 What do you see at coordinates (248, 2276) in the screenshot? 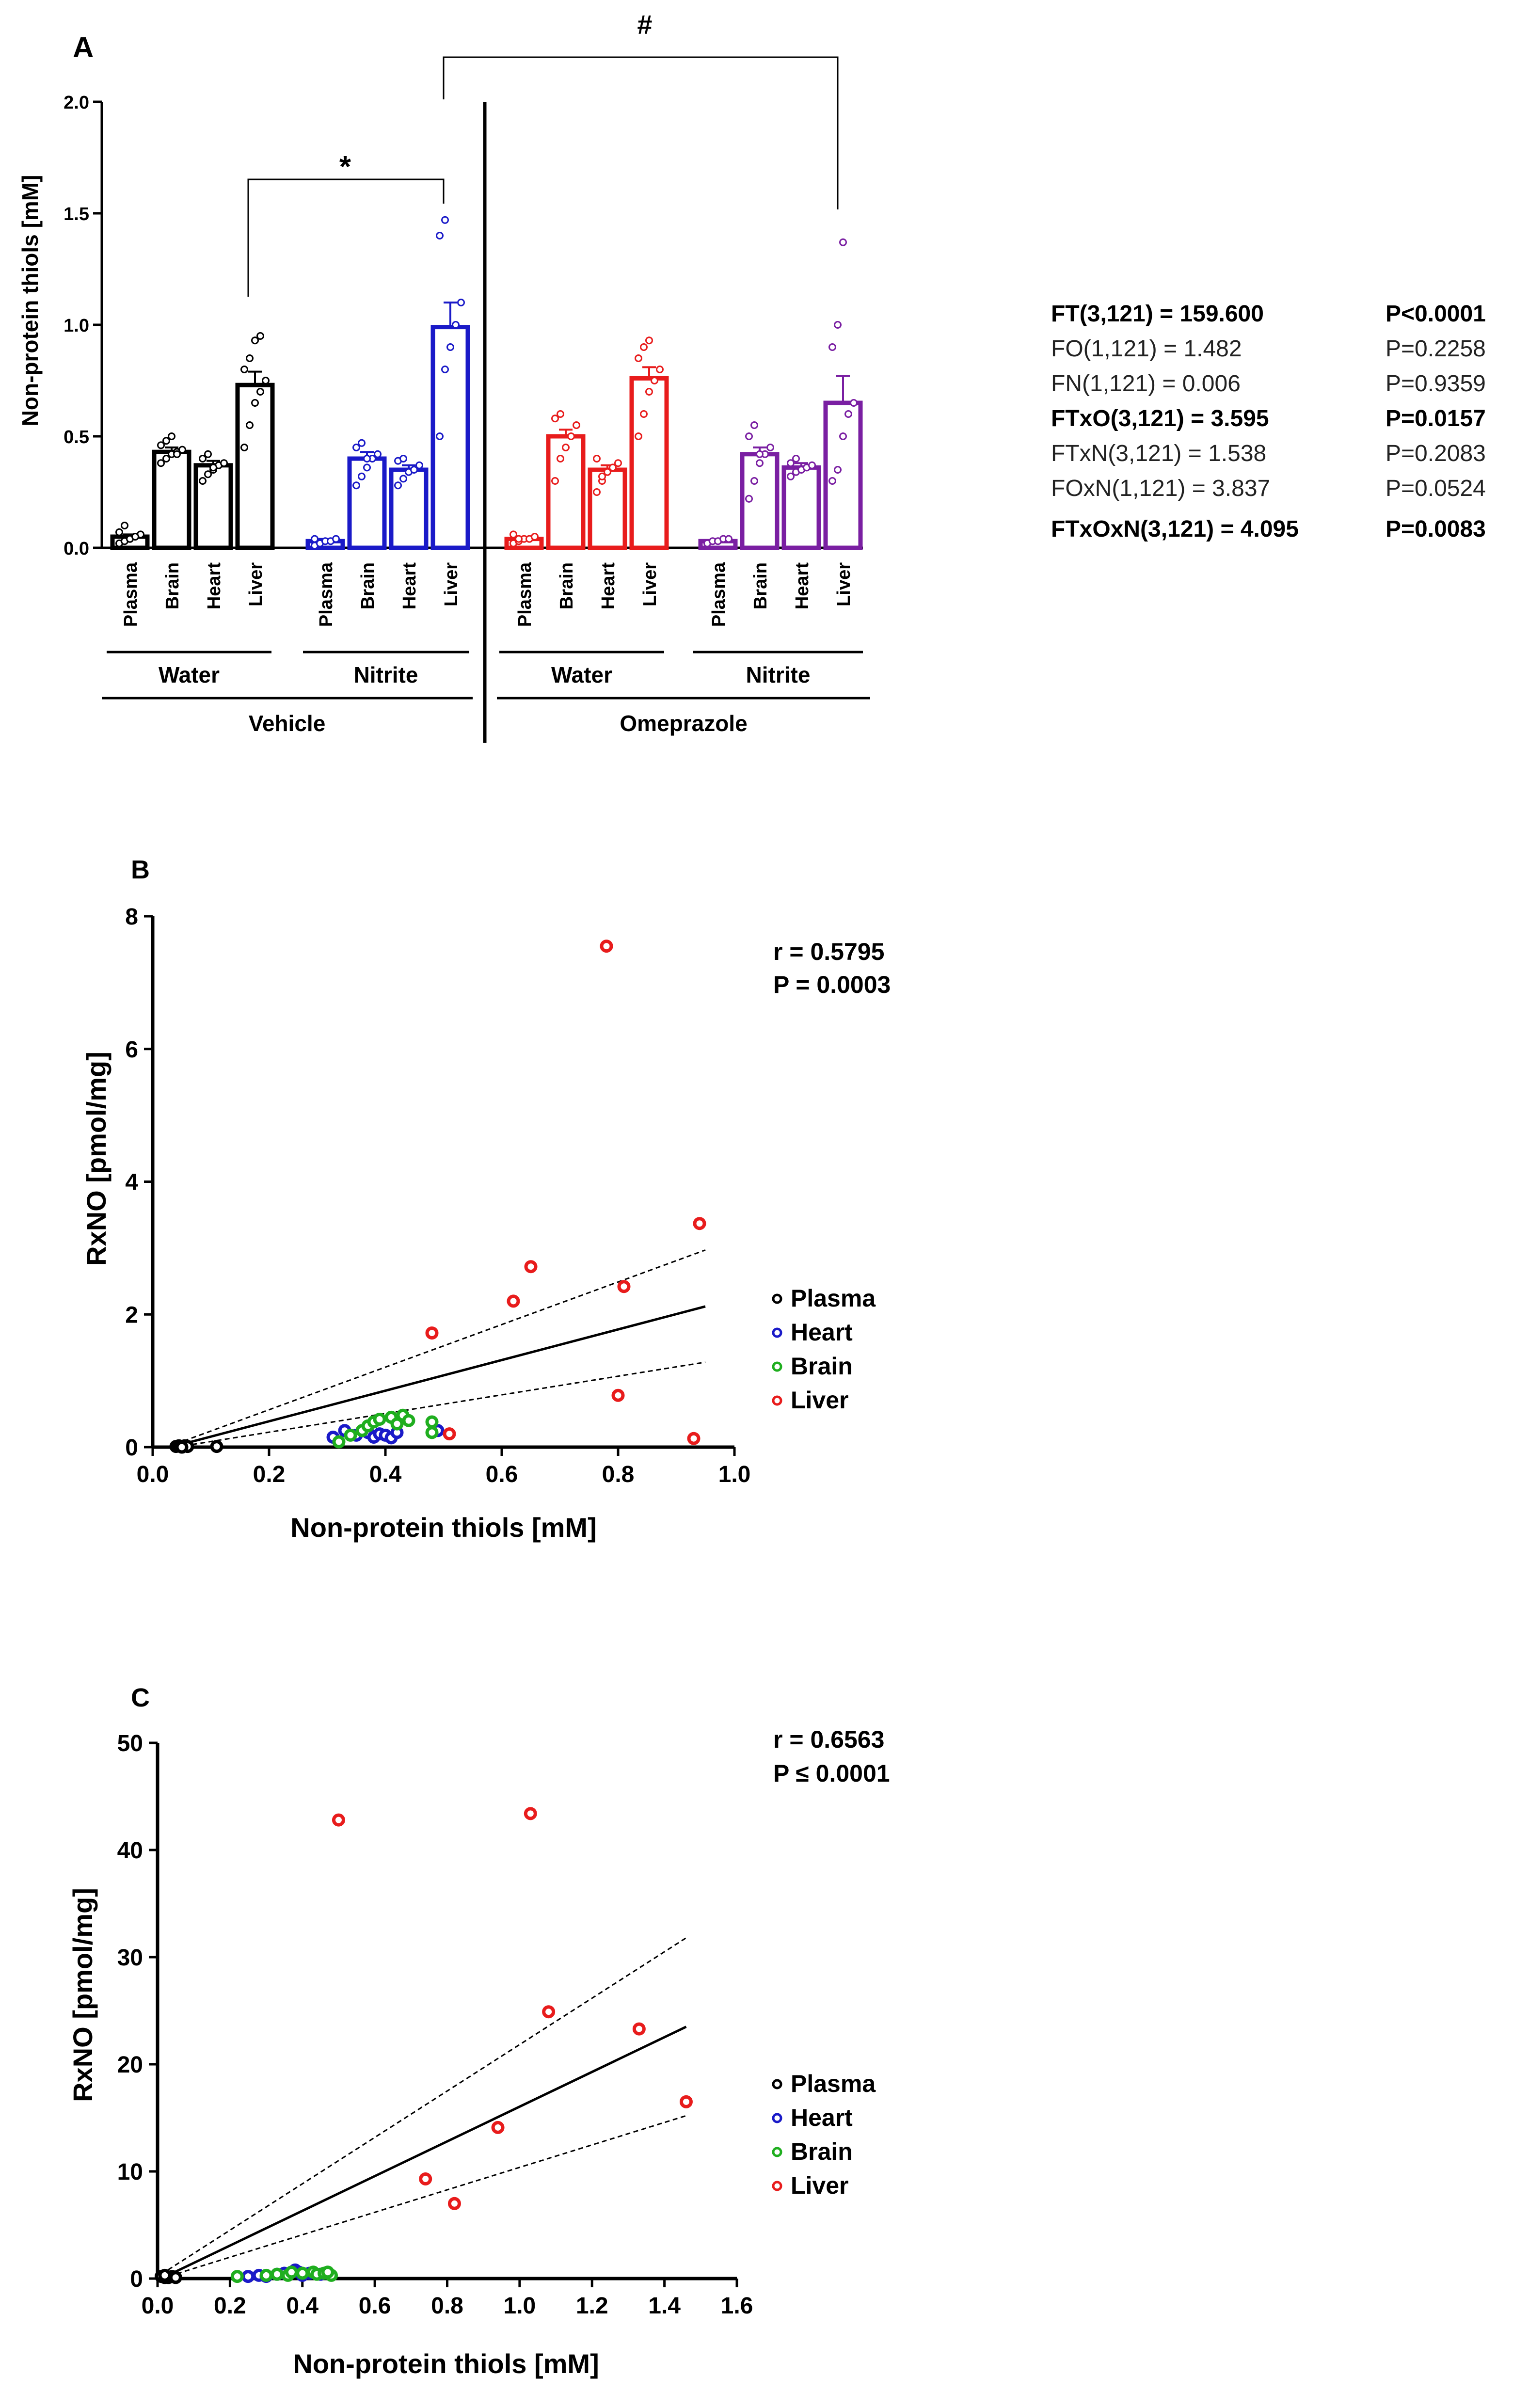
I see `point-heart` at bounding box center [248, 2276].